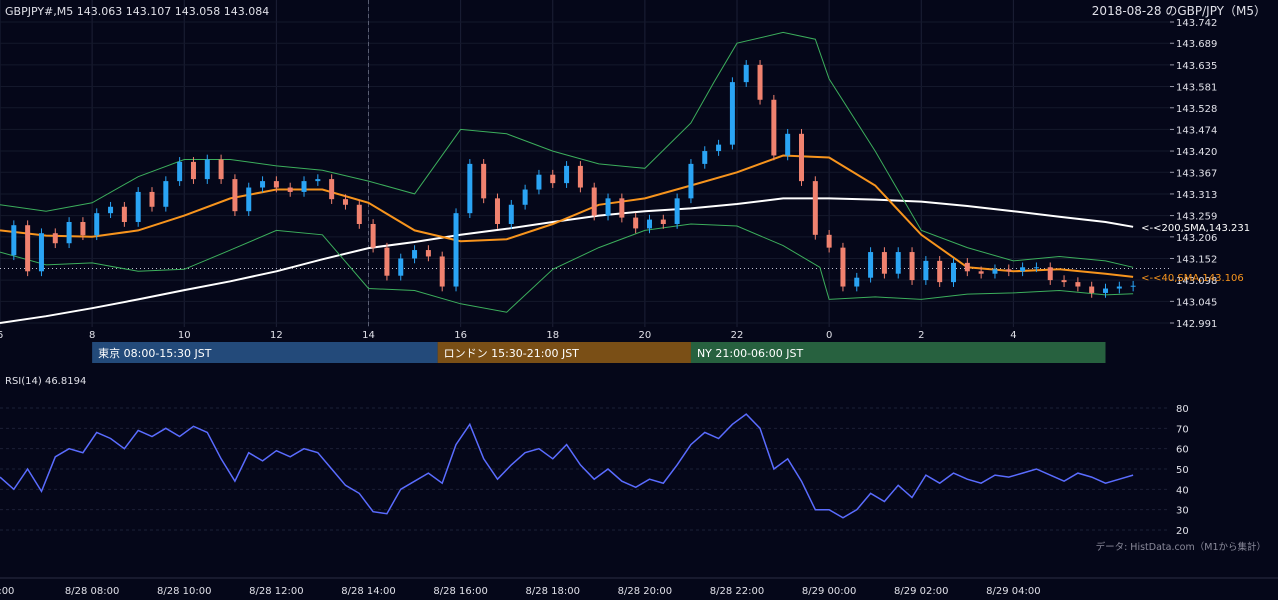  Describe the element at coordinates (1196, 281) in the screenshot. I see `y-tick-label: 143.098` at that location.